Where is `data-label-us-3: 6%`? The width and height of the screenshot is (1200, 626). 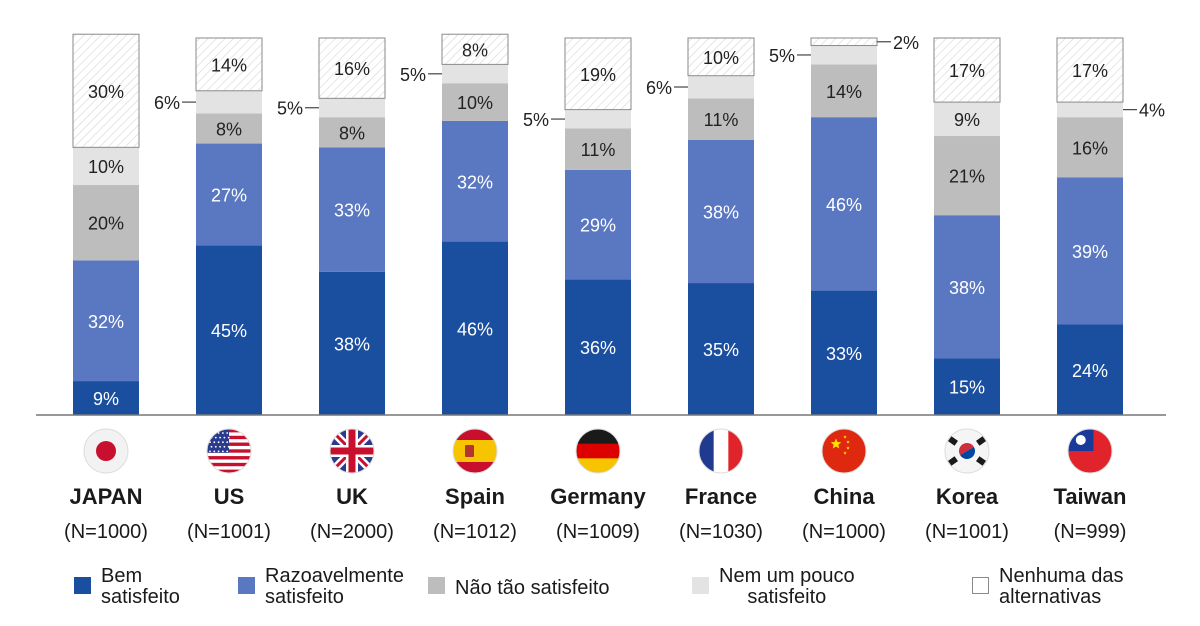
data-label-us-3: 6% is located at coordinates (167, 103).